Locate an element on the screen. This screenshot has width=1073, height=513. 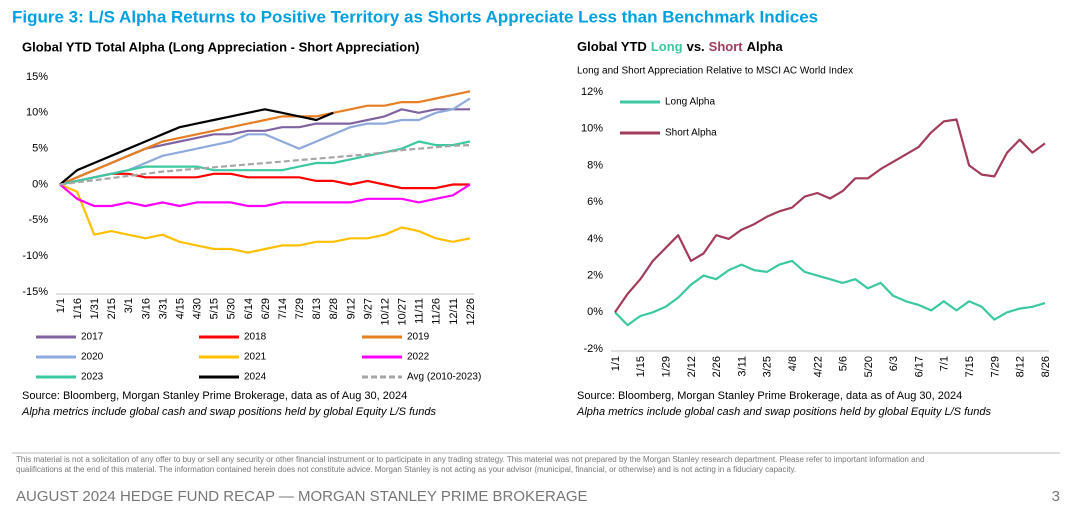
x-tick-label: 8/13 is located at coordinates (317, 308).